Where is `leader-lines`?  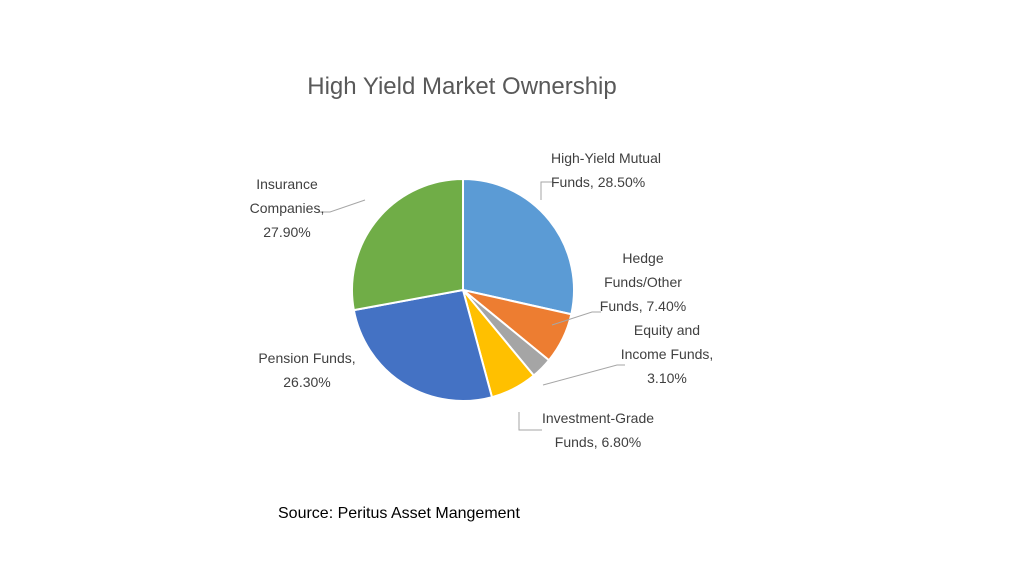 leader-lines is located at coordinates (471, 306).